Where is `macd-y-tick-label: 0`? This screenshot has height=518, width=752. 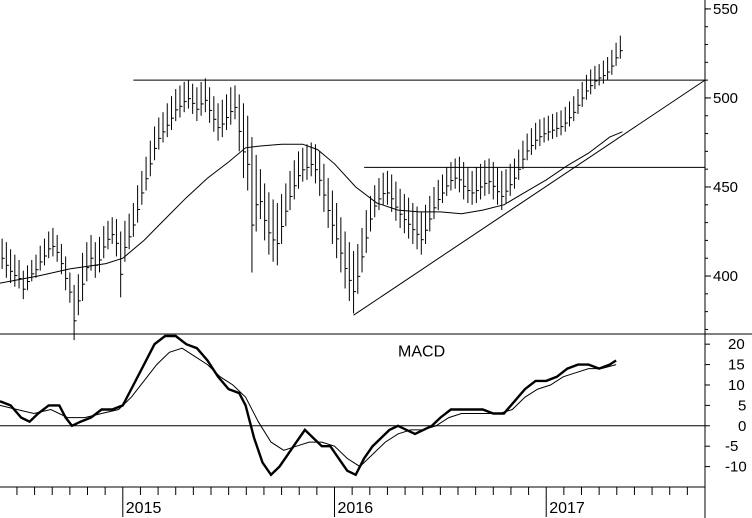
macd-y-tick-label: 0 is located at coordinates (742, 426).